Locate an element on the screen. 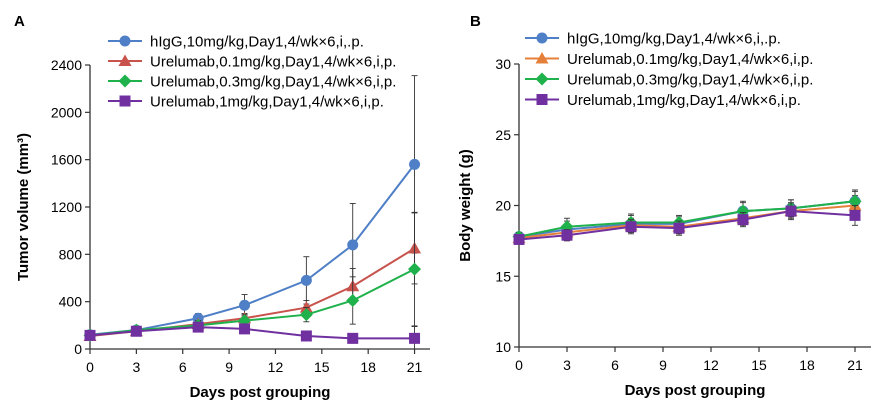 This screenshot has height=409, width=885. panel-a-label: A is located at coordinates (19, 21).